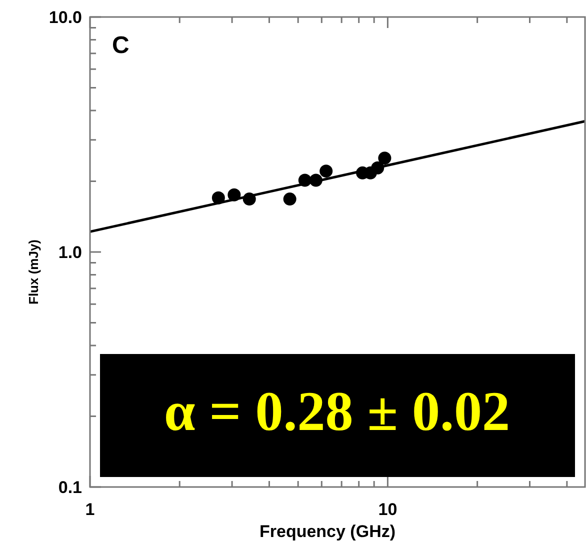  Describe the element at coordinates (65, 17) in the screenshot. I see `y-tick-label: 10.0` at that location.